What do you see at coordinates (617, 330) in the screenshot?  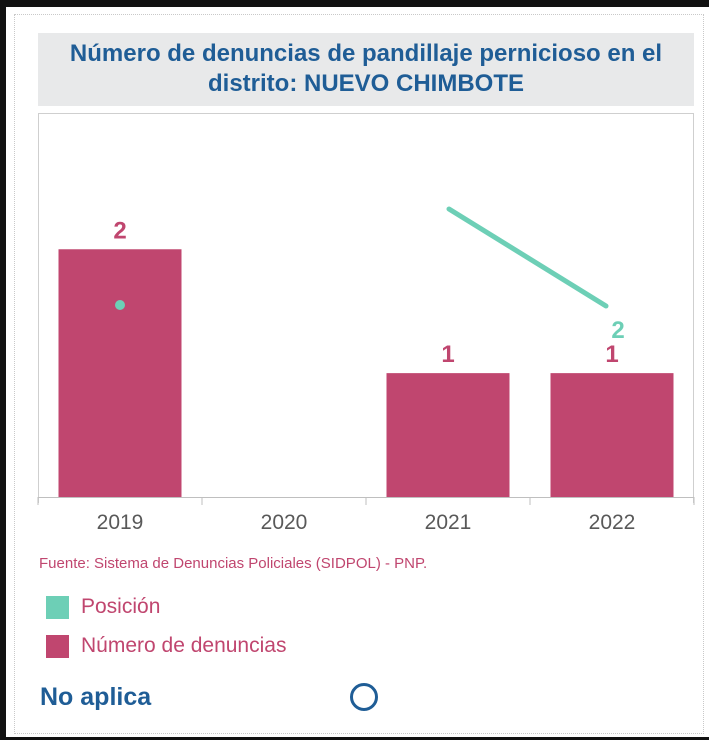 I see `position-data-label: 2` at bounding box center [617, 330].